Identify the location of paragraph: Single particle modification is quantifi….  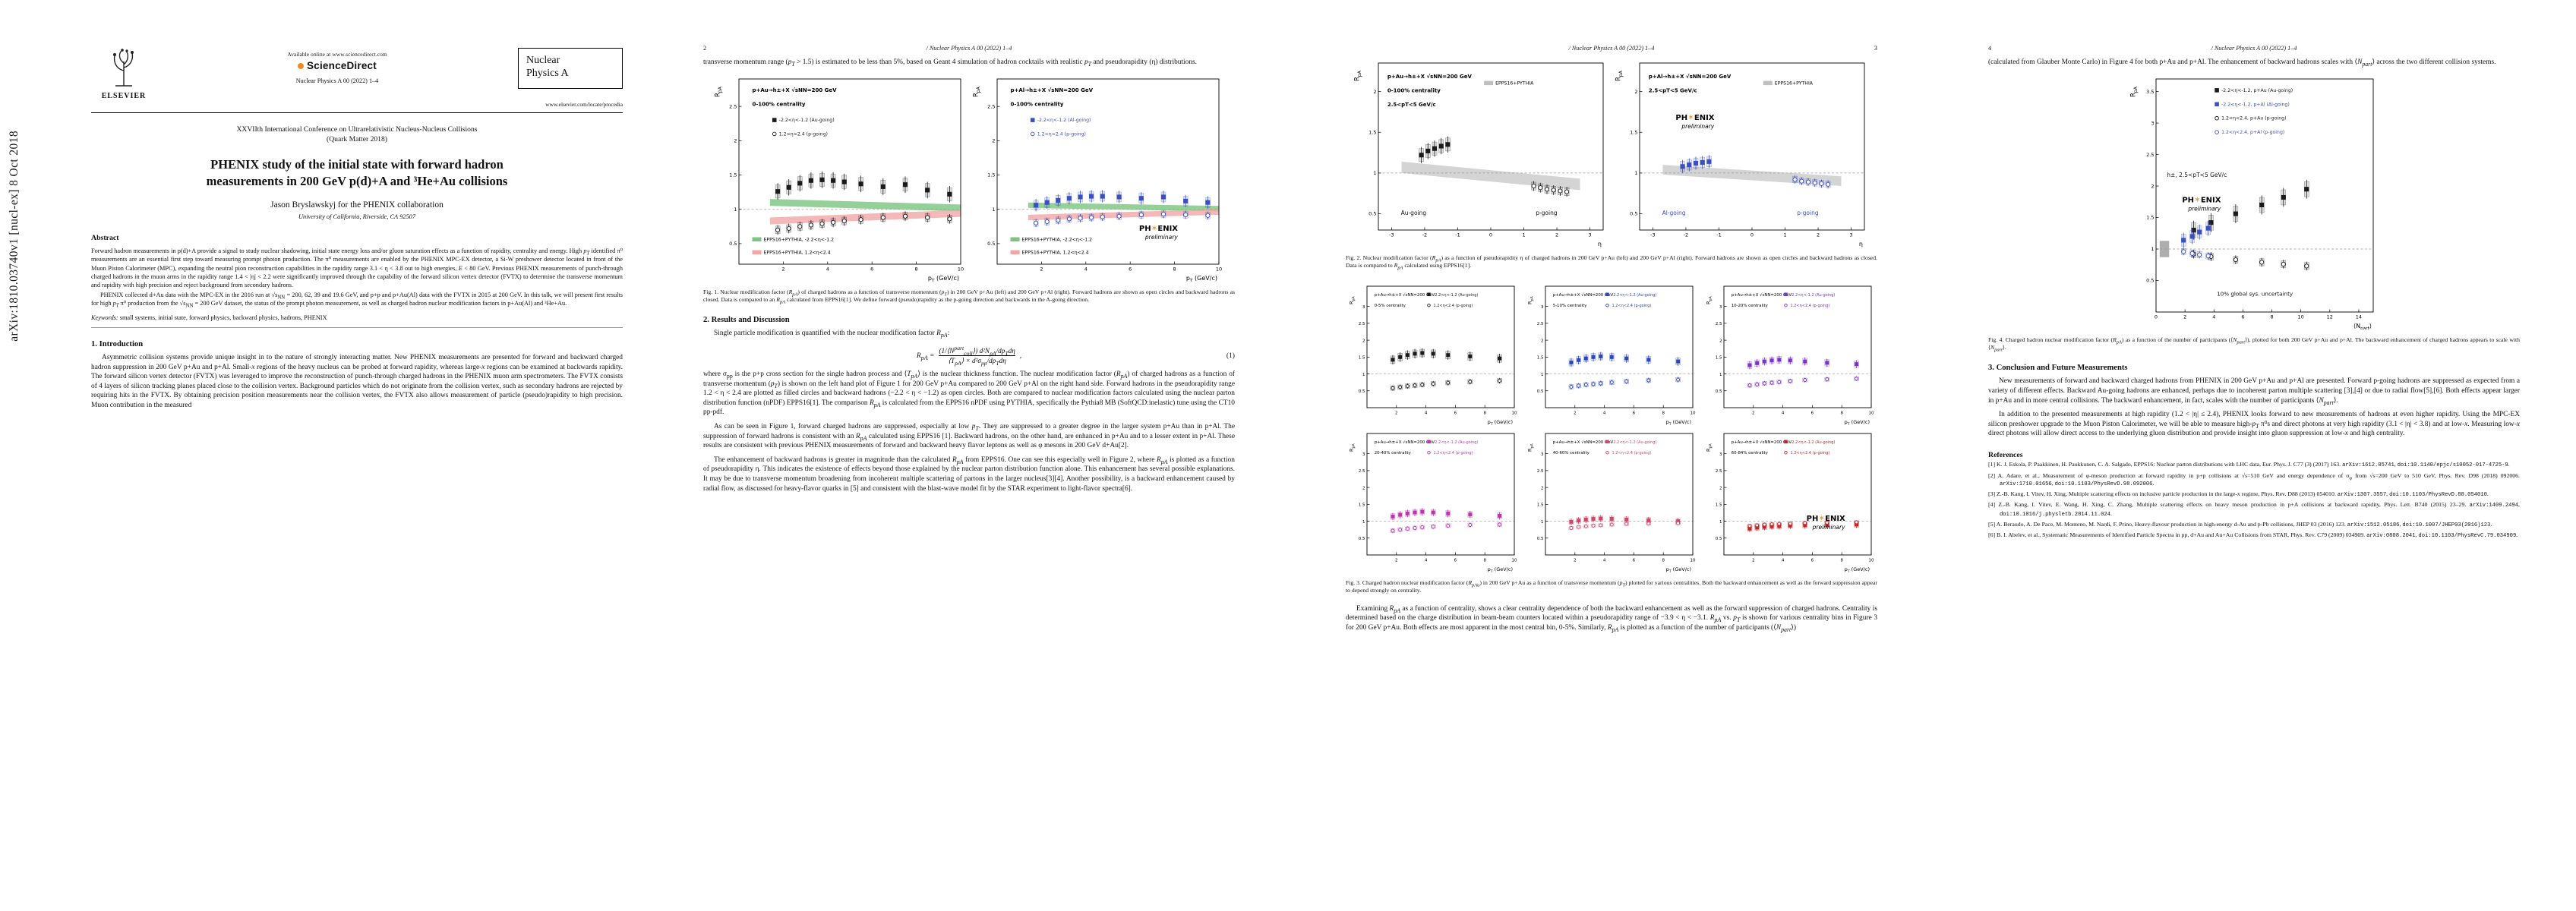
(832, 334).